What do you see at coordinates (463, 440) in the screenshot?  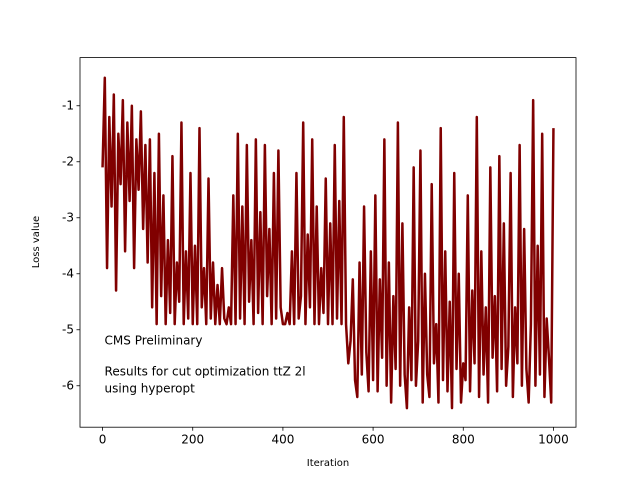 I see `x-tick-label: 800` at bounding box center [463, 440].